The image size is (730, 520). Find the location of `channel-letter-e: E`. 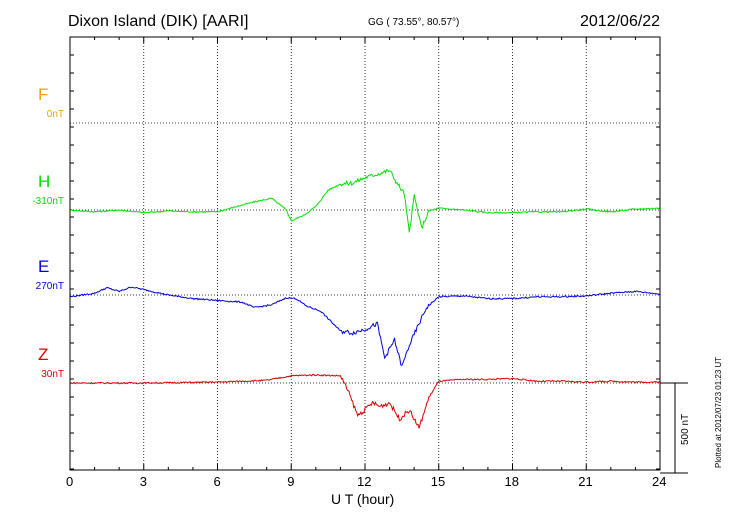

channel-letter-e: E is located at coordinates (44, 266).